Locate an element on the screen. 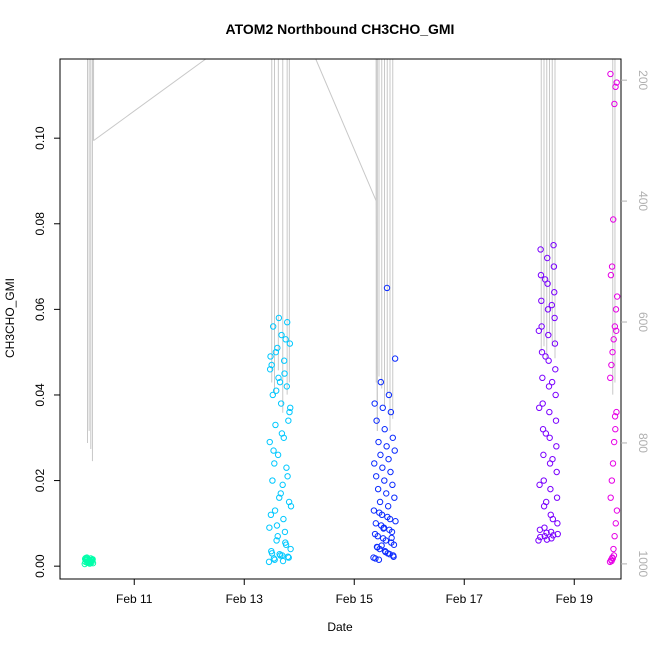  x-tick-label: Feb 19 is located at coordinates (575, 599).